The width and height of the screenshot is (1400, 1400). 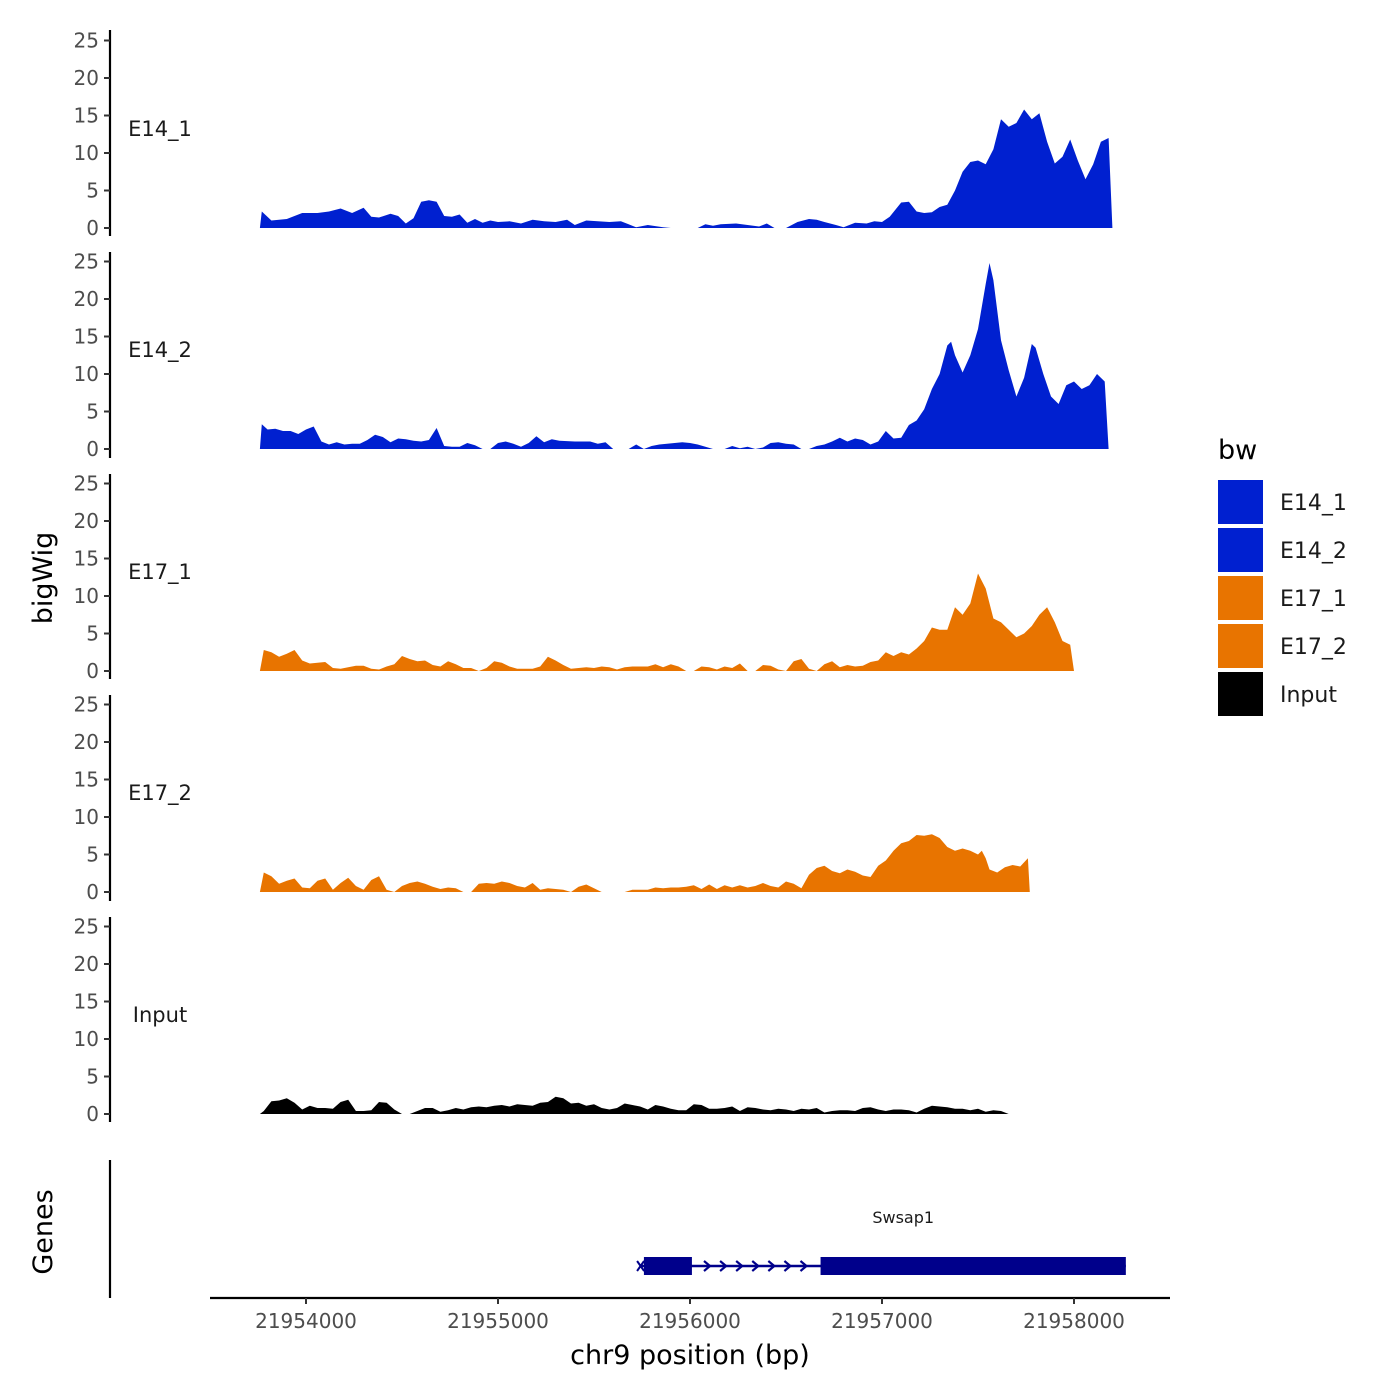 I want to click on track-e17-1: 0 5 10 15 20 25 E17_1, so click(x=574, y=577).